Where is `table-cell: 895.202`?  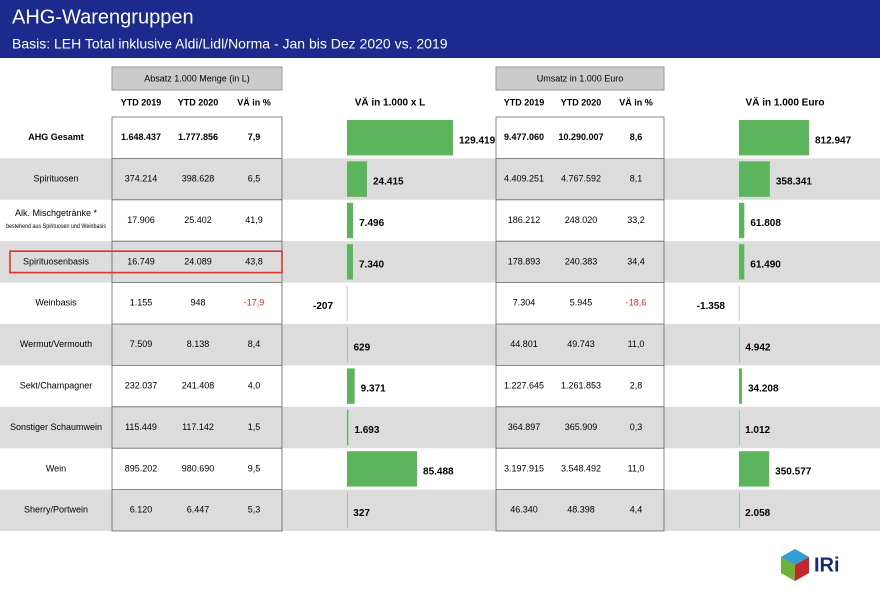
table-cell: 895.202 is located at coordinates (141, 468).